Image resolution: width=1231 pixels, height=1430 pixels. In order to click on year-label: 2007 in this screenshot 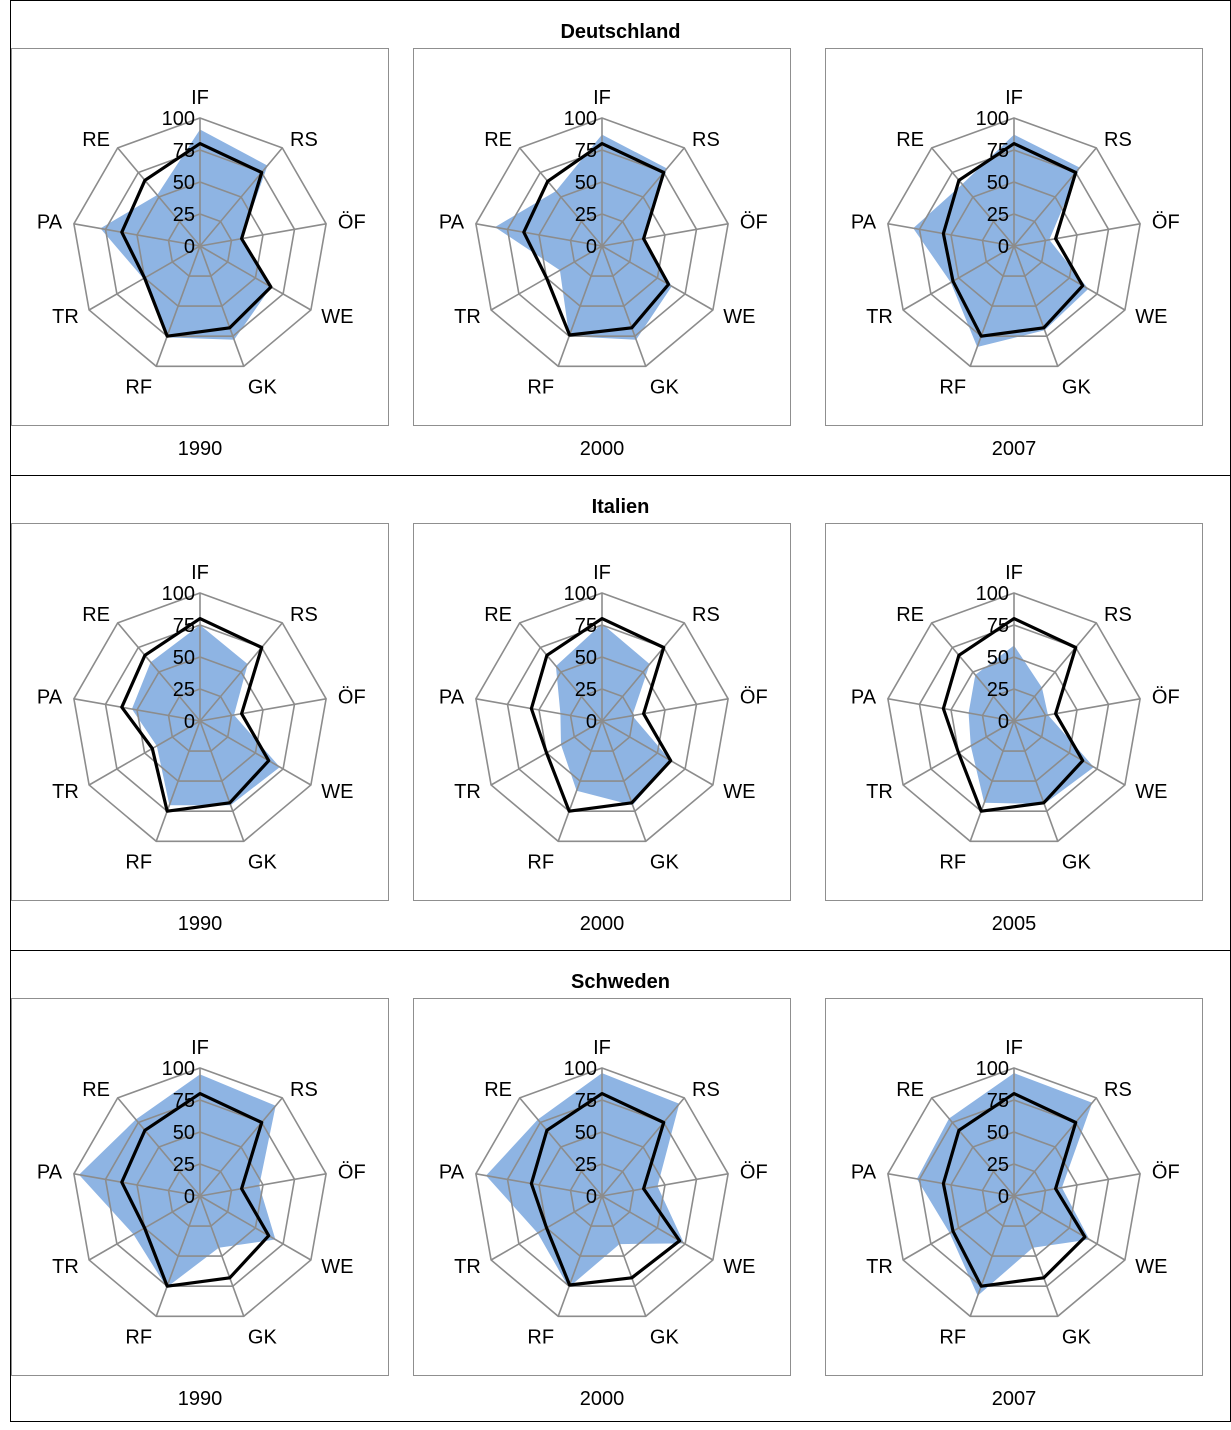, I will do `click(1014, 1399)`.